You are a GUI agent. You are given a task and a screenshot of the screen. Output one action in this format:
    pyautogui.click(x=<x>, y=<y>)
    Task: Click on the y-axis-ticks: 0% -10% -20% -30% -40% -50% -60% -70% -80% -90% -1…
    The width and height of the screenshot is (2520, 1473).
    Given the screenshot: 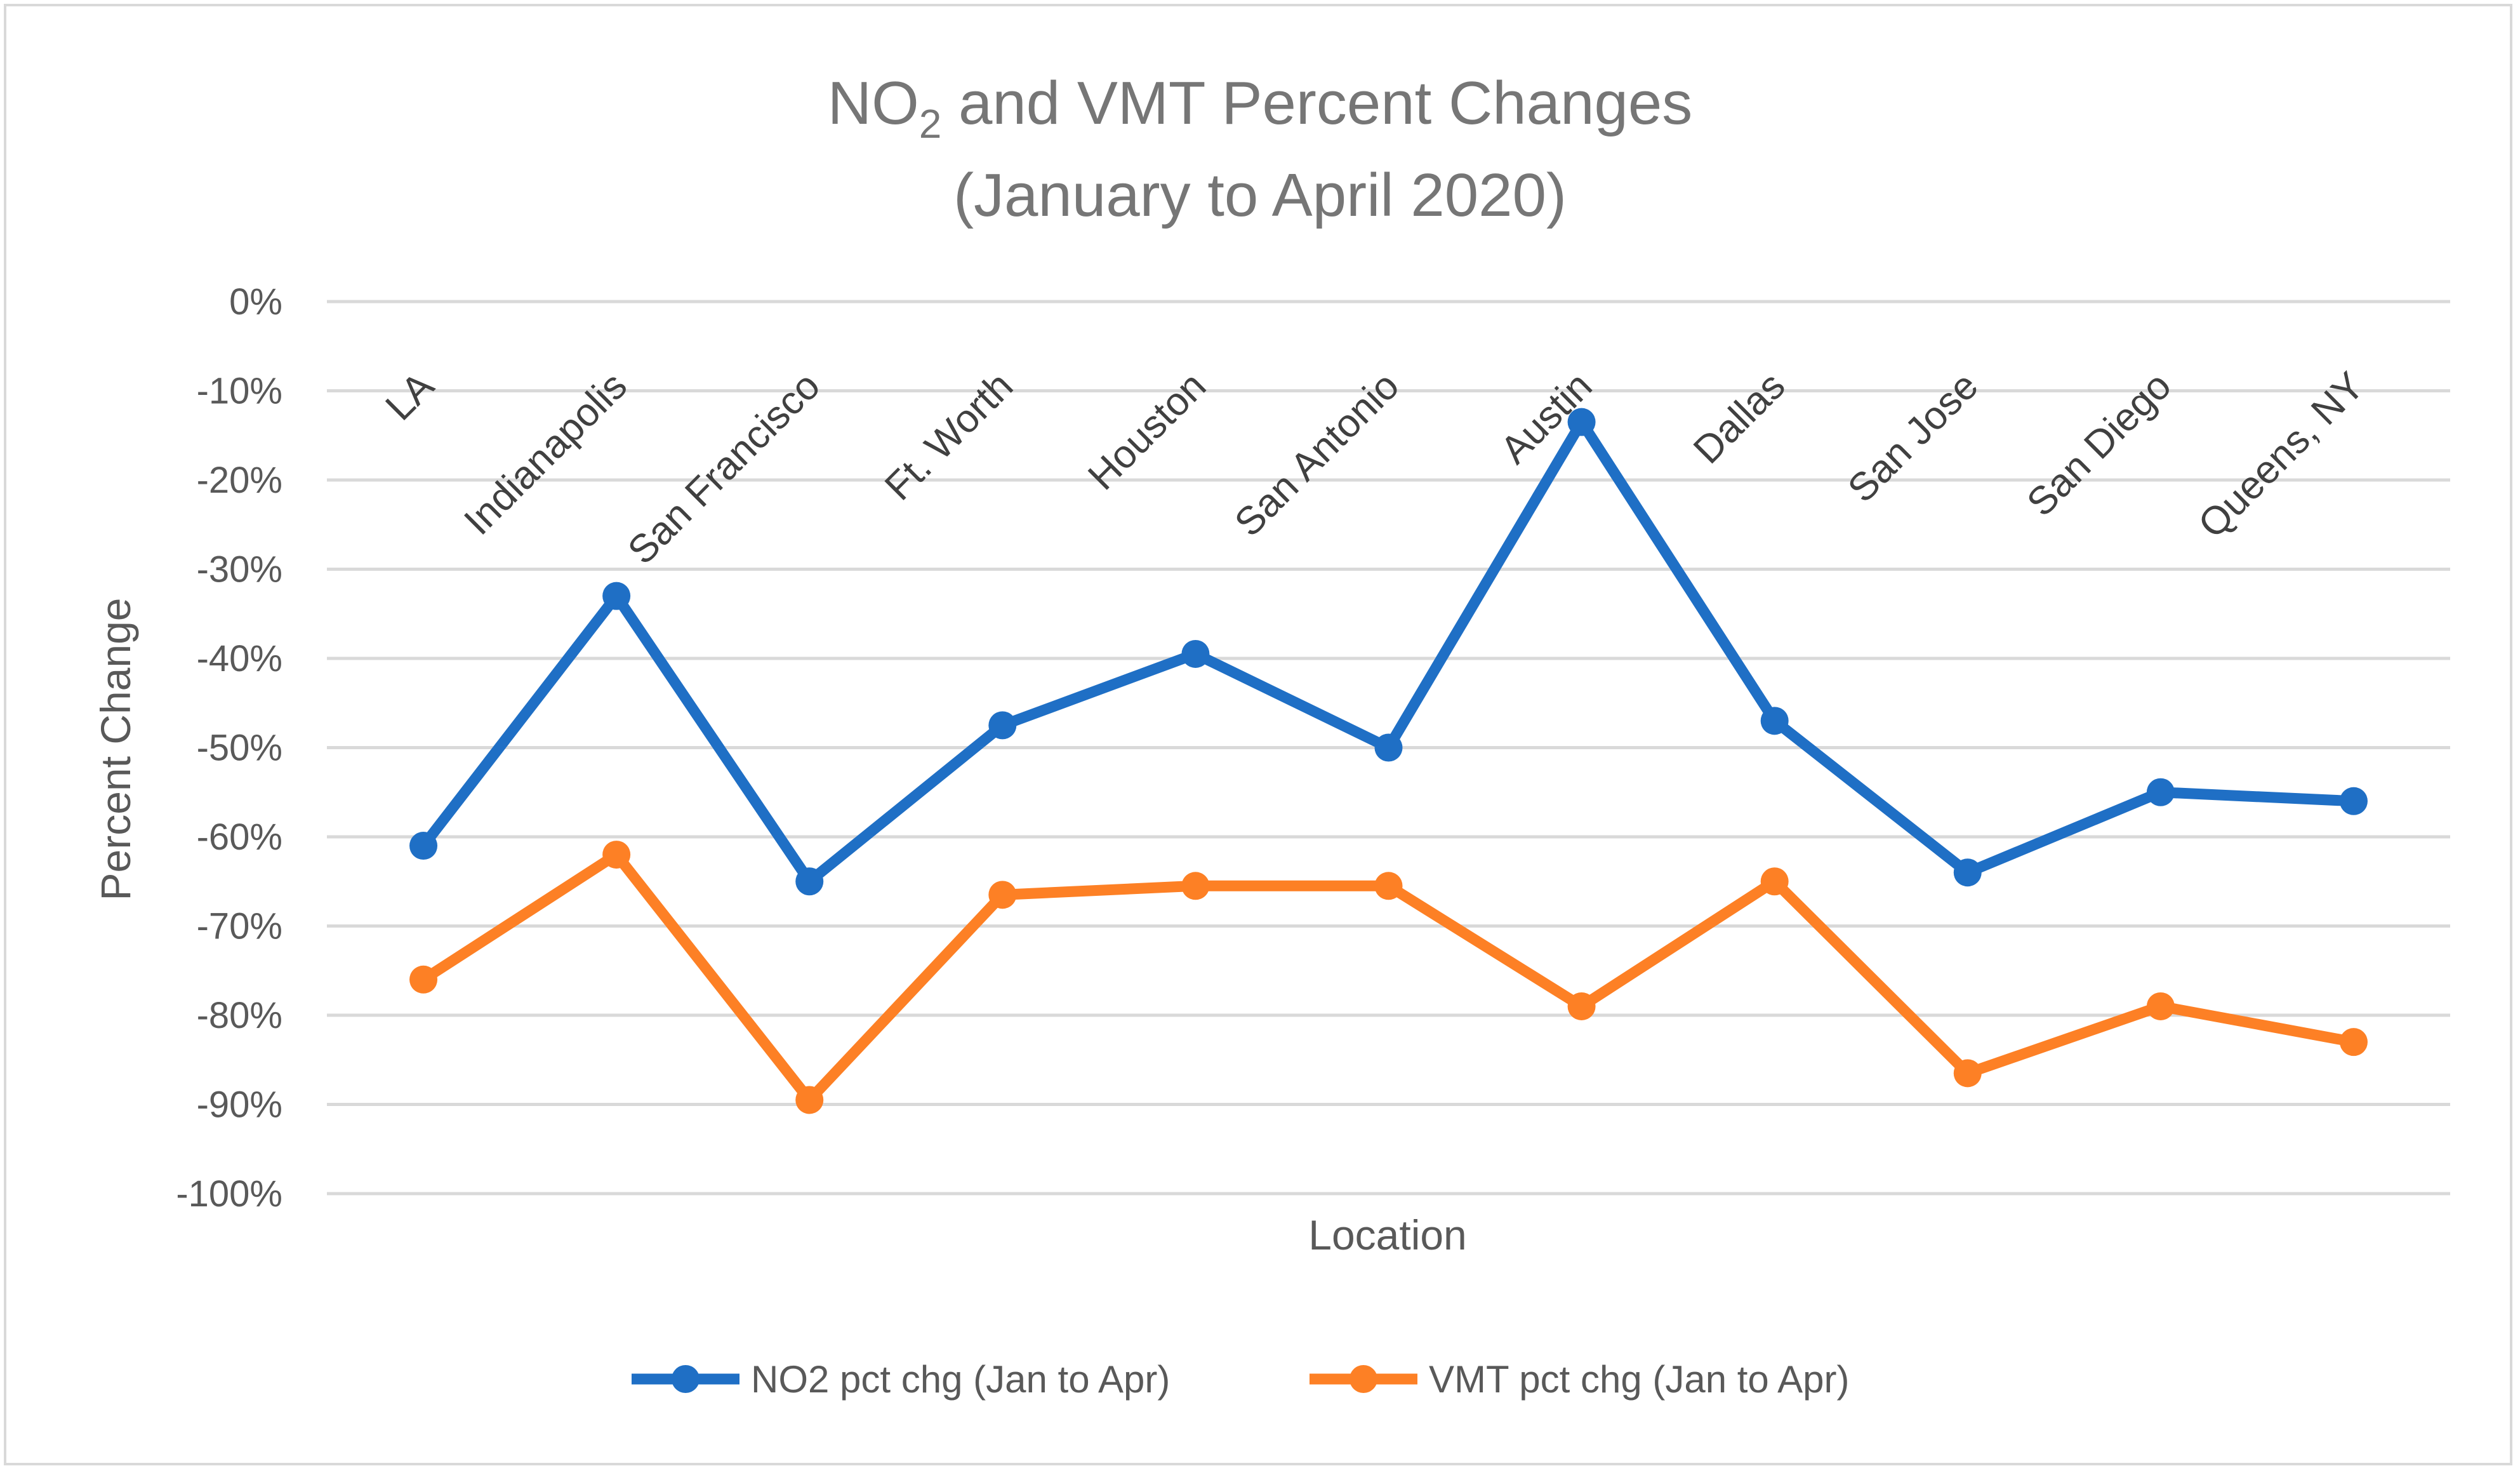 What is the action you would take?
    pyautogui.click(x=229, y=748)
    